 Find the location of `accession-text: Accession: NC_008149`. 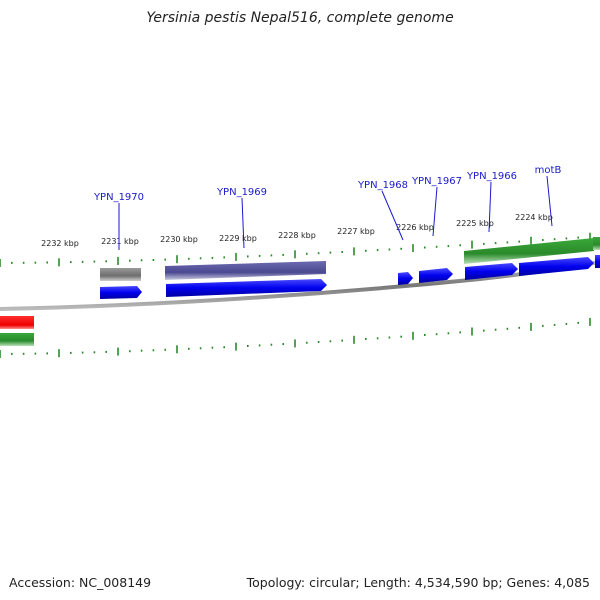

accession-text: Accession: NC_008149 is located at coordinates (80, 582).